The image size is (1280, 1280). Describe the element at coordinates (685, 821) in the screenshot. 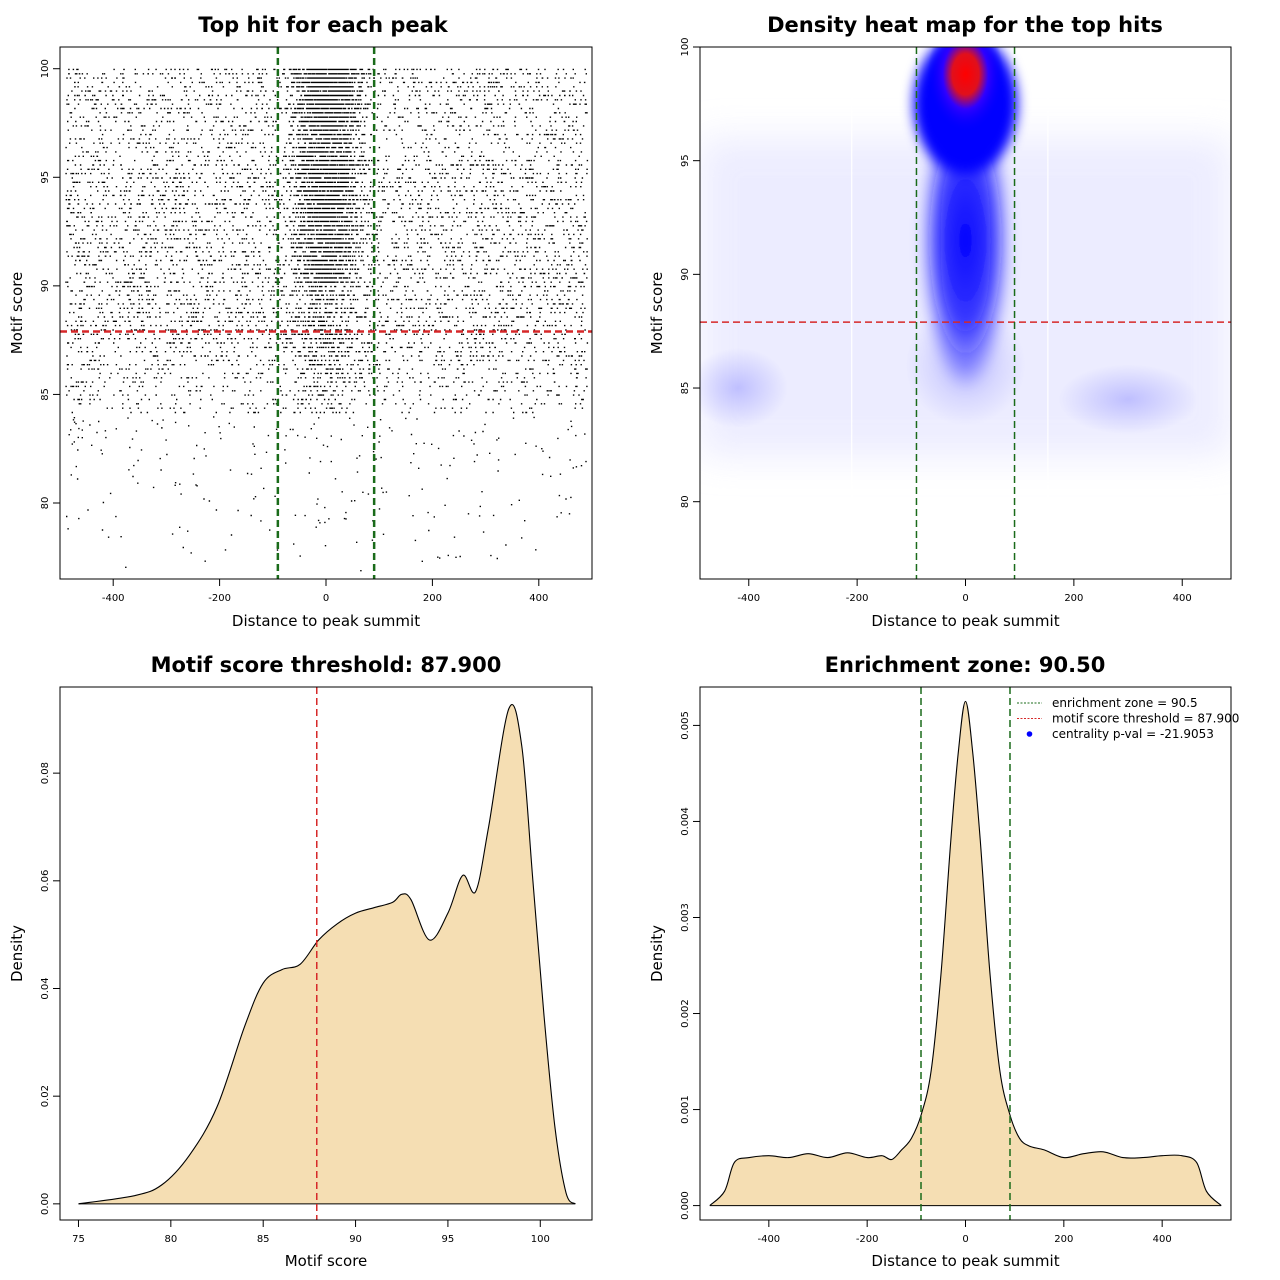

I see `y-tick-label: 0.004` at that location.